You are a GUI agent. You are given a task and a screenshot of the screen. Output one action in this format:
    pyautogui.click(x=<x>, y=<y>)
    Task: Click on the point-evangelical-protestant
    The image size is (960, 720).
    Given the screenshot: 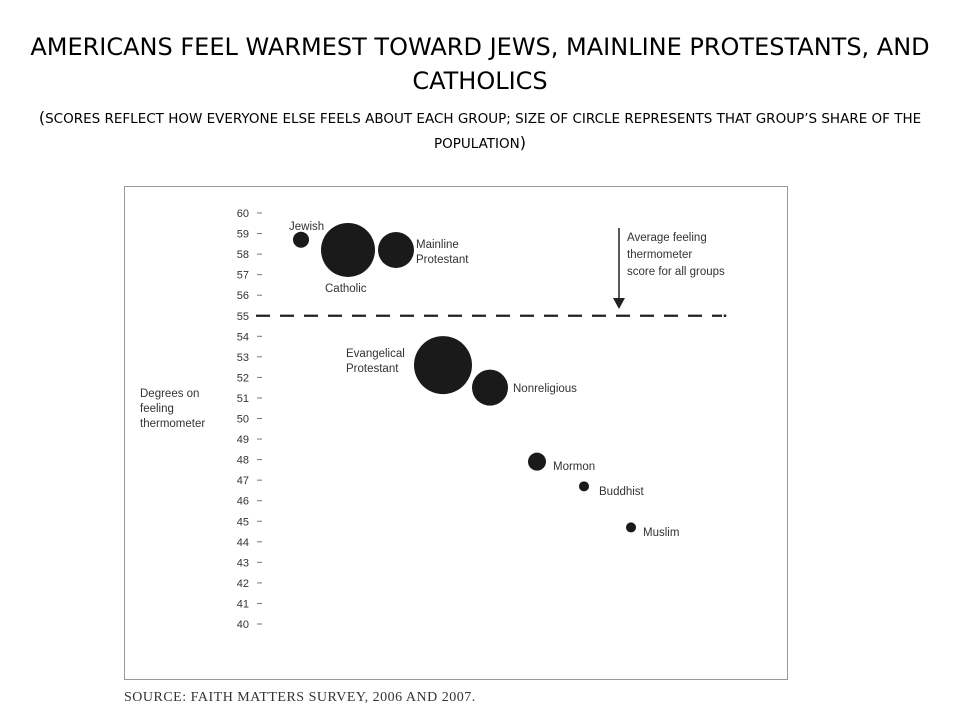 What is the action you would take?
    pyautogui.click(x=443, y=365)
    